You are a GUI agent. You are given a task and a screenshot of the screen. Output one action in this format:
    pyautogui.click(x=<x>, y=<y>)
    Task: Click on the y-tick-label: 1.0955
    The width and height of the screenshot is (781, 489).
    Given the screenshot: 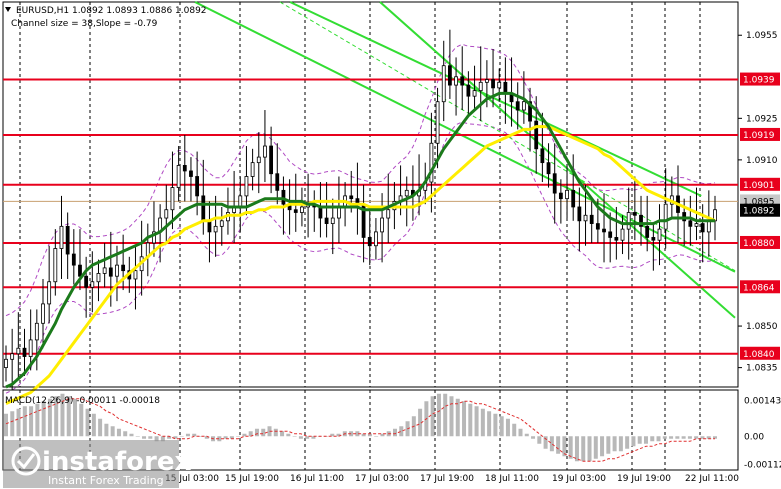 What is the action you would take?
    pyautogui.click(x=762, y=36)
    